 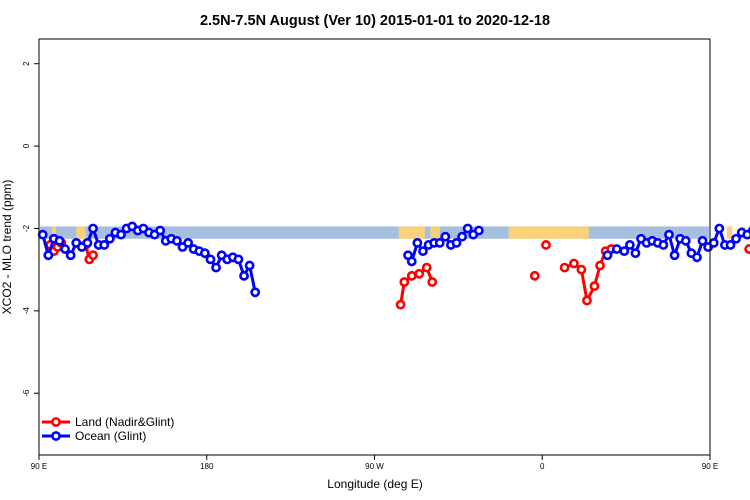 I want to click on y-tick-label-4: -6, so click(x=26, y=393).